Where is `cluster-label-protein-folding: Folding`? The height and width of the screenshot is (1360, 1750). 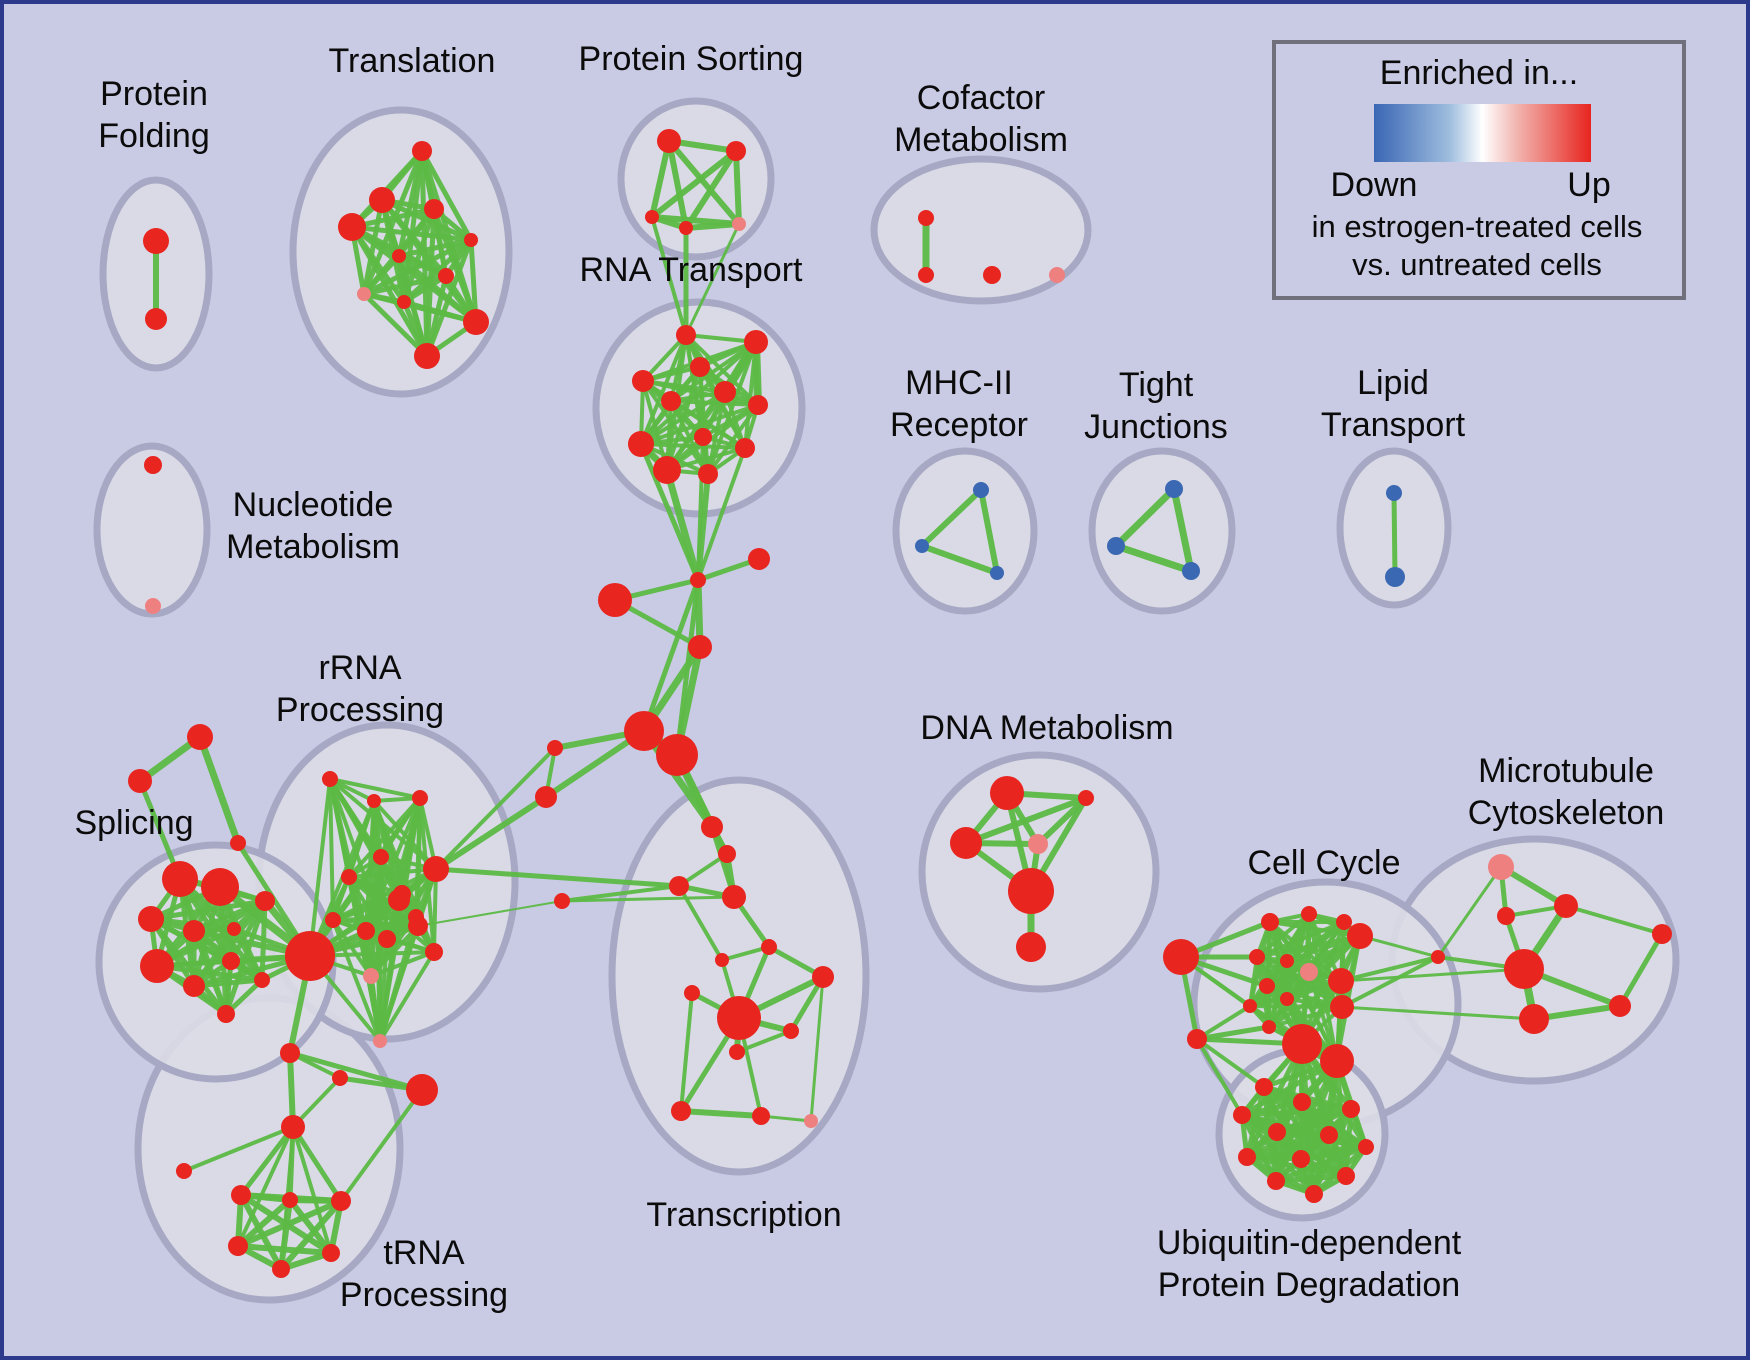
cluster-label-protein-folding: Folding is located at coordinates (154, 136).